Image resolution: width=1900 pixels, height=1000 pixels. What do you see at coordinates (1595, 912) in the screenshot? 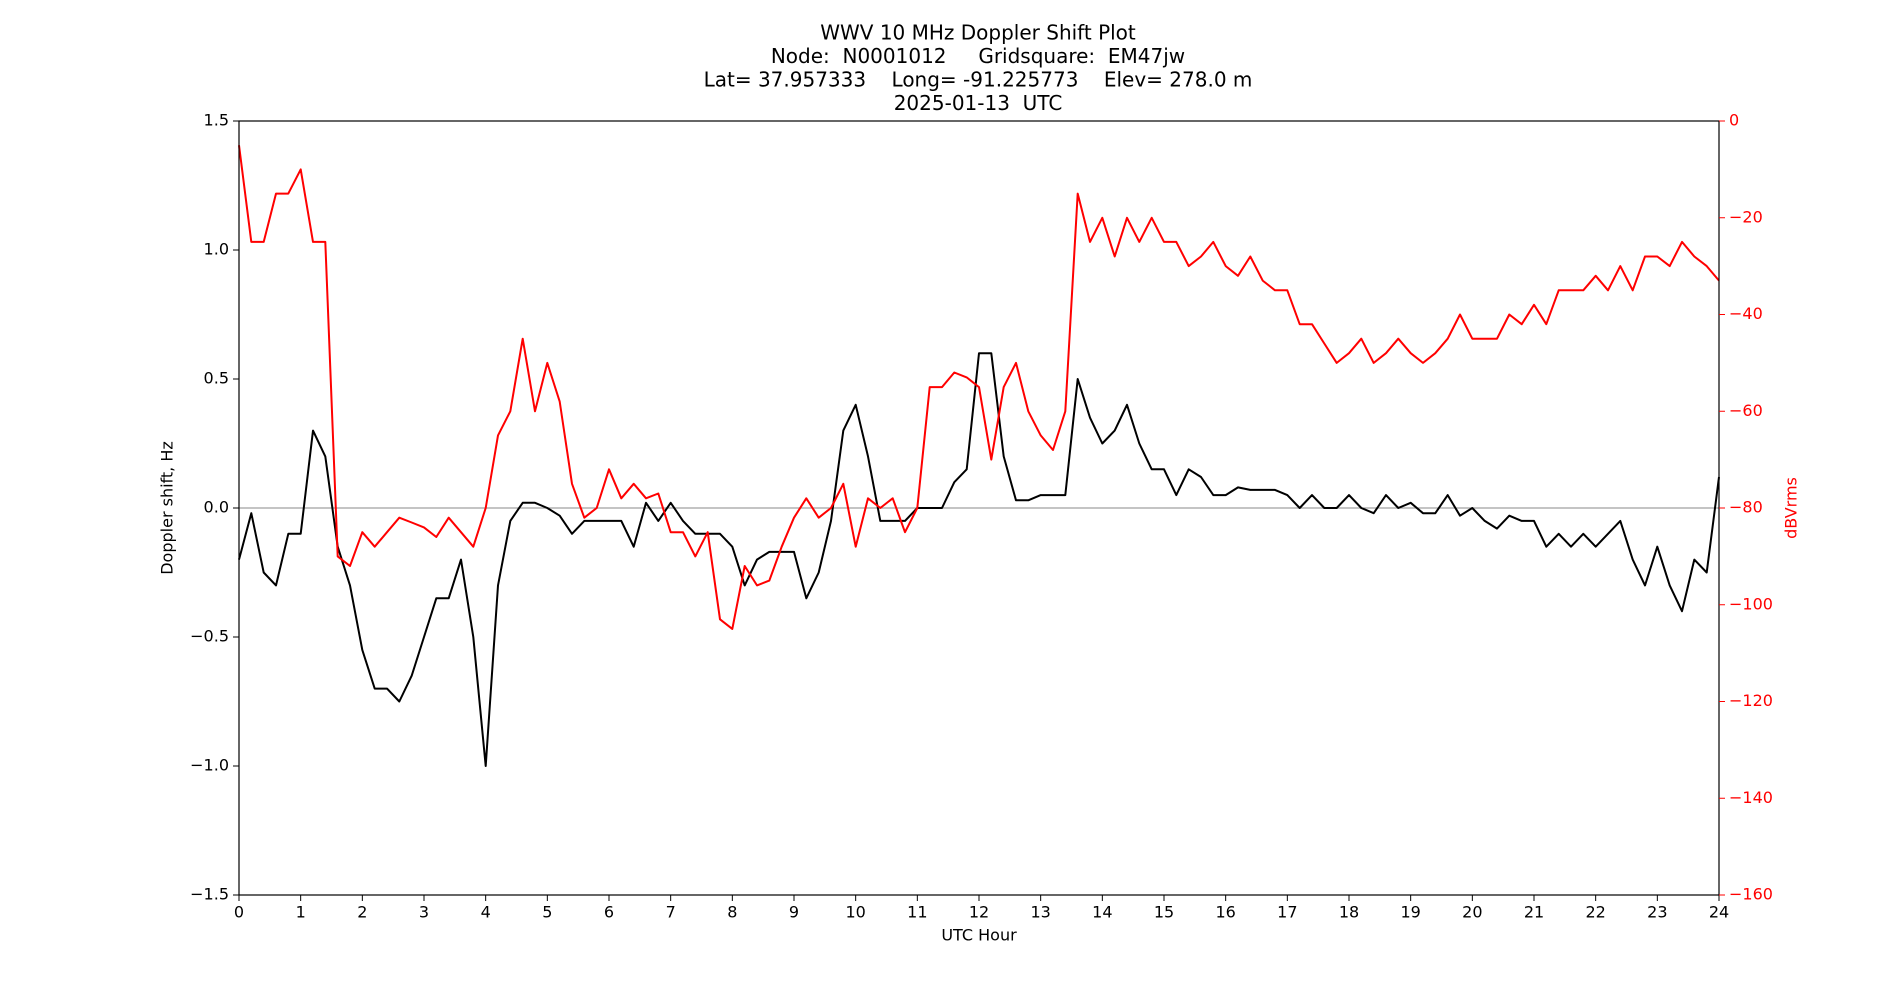
I see `x-tick-label: 22` at bounding box center [1595, 912].